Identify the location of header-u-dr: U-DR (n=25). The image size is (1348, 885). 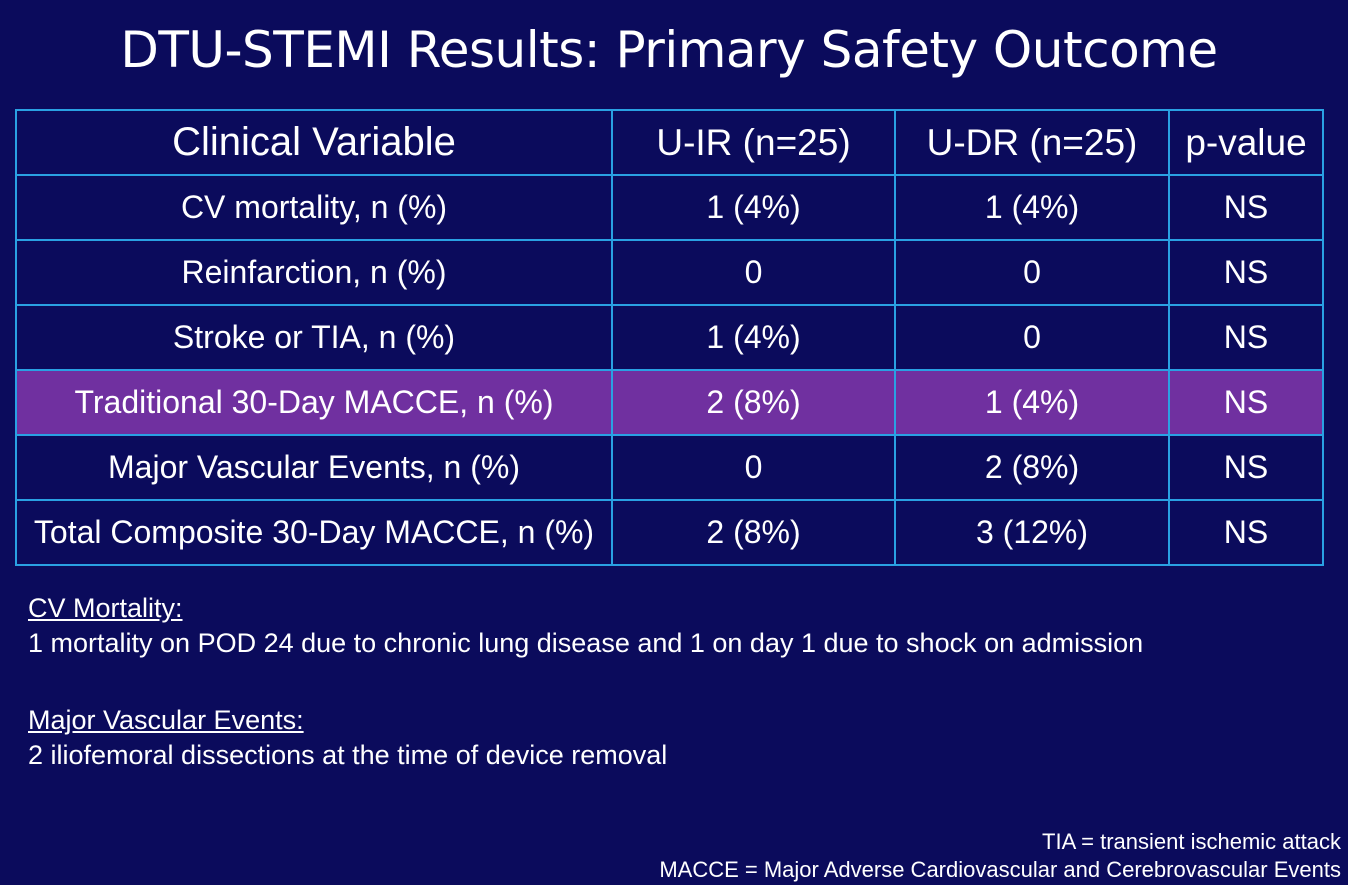
(1032, 142).